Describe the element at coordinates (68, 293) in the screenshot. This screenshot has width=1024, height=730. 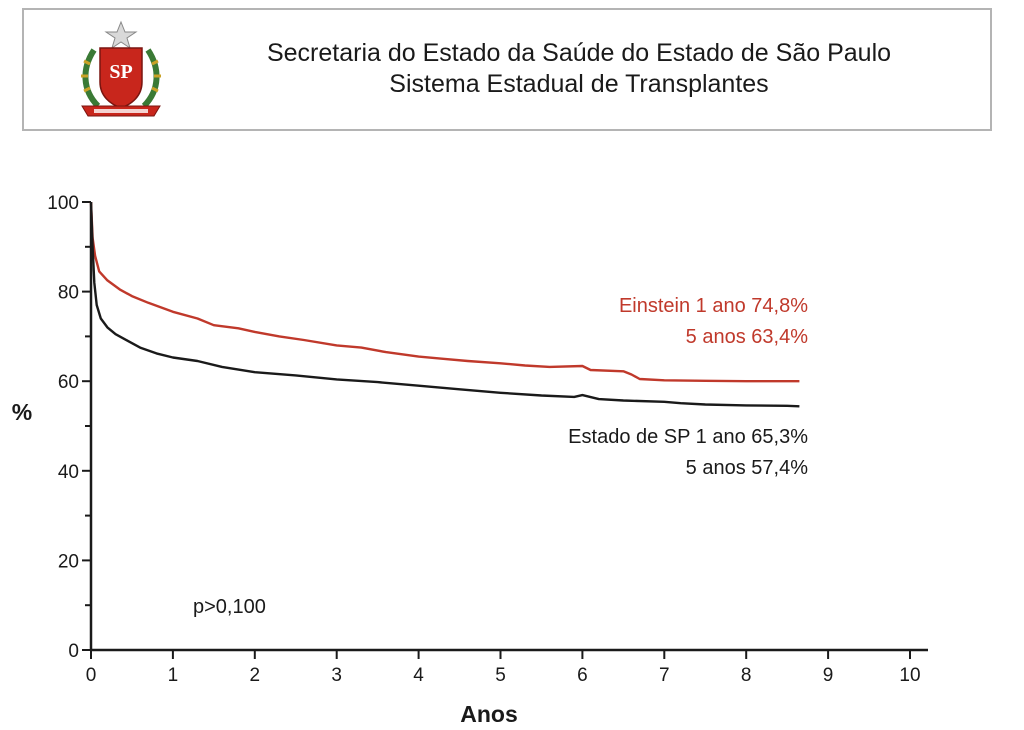
I see `y-tick-label: 80` at that location.